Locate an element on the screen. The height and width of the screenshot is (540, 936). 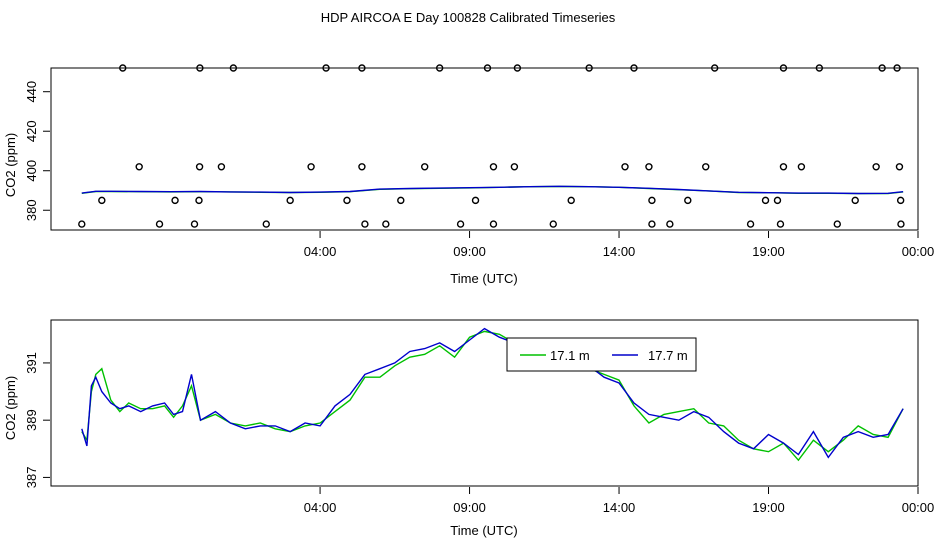
legend-label-17-7m: 17.7 m is located at coordinates (668, 355).